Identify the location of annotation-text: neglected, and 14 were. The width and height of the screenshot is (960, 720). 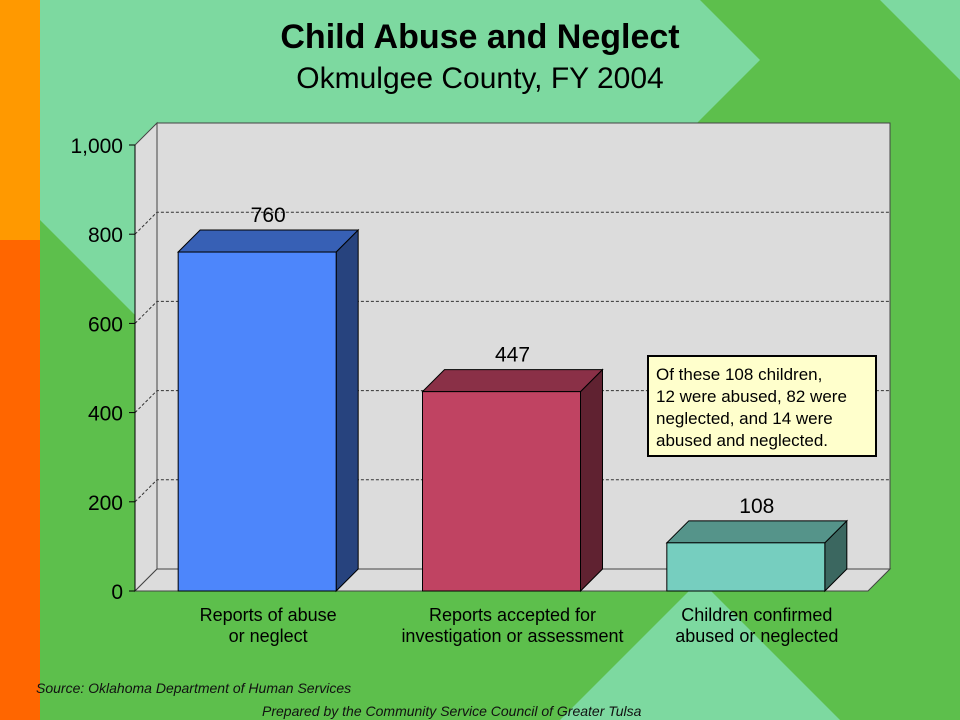
(744, 418).